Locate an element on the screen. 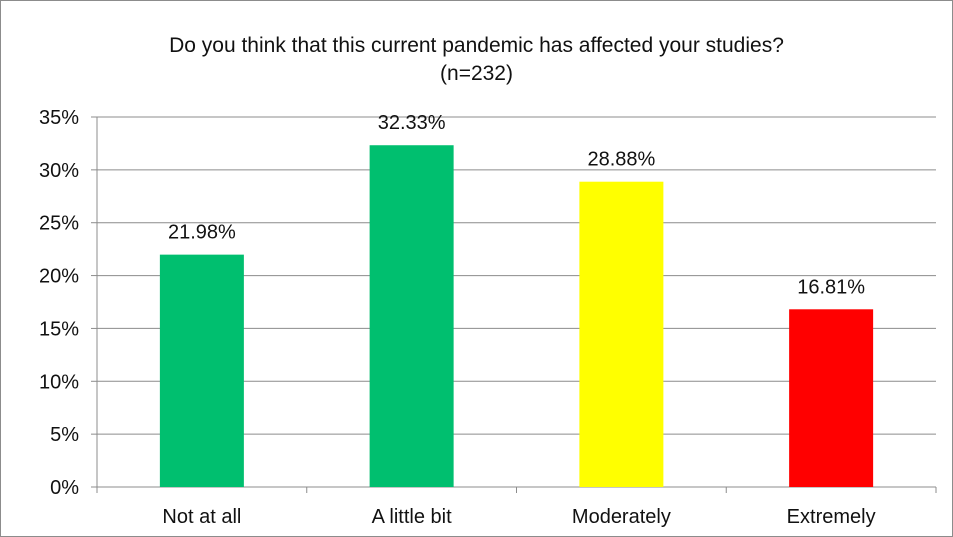 Image resolution: width=953 pixels, height=537 pixels. x-tick-label: Moderately is located at coordinates (621, 517).